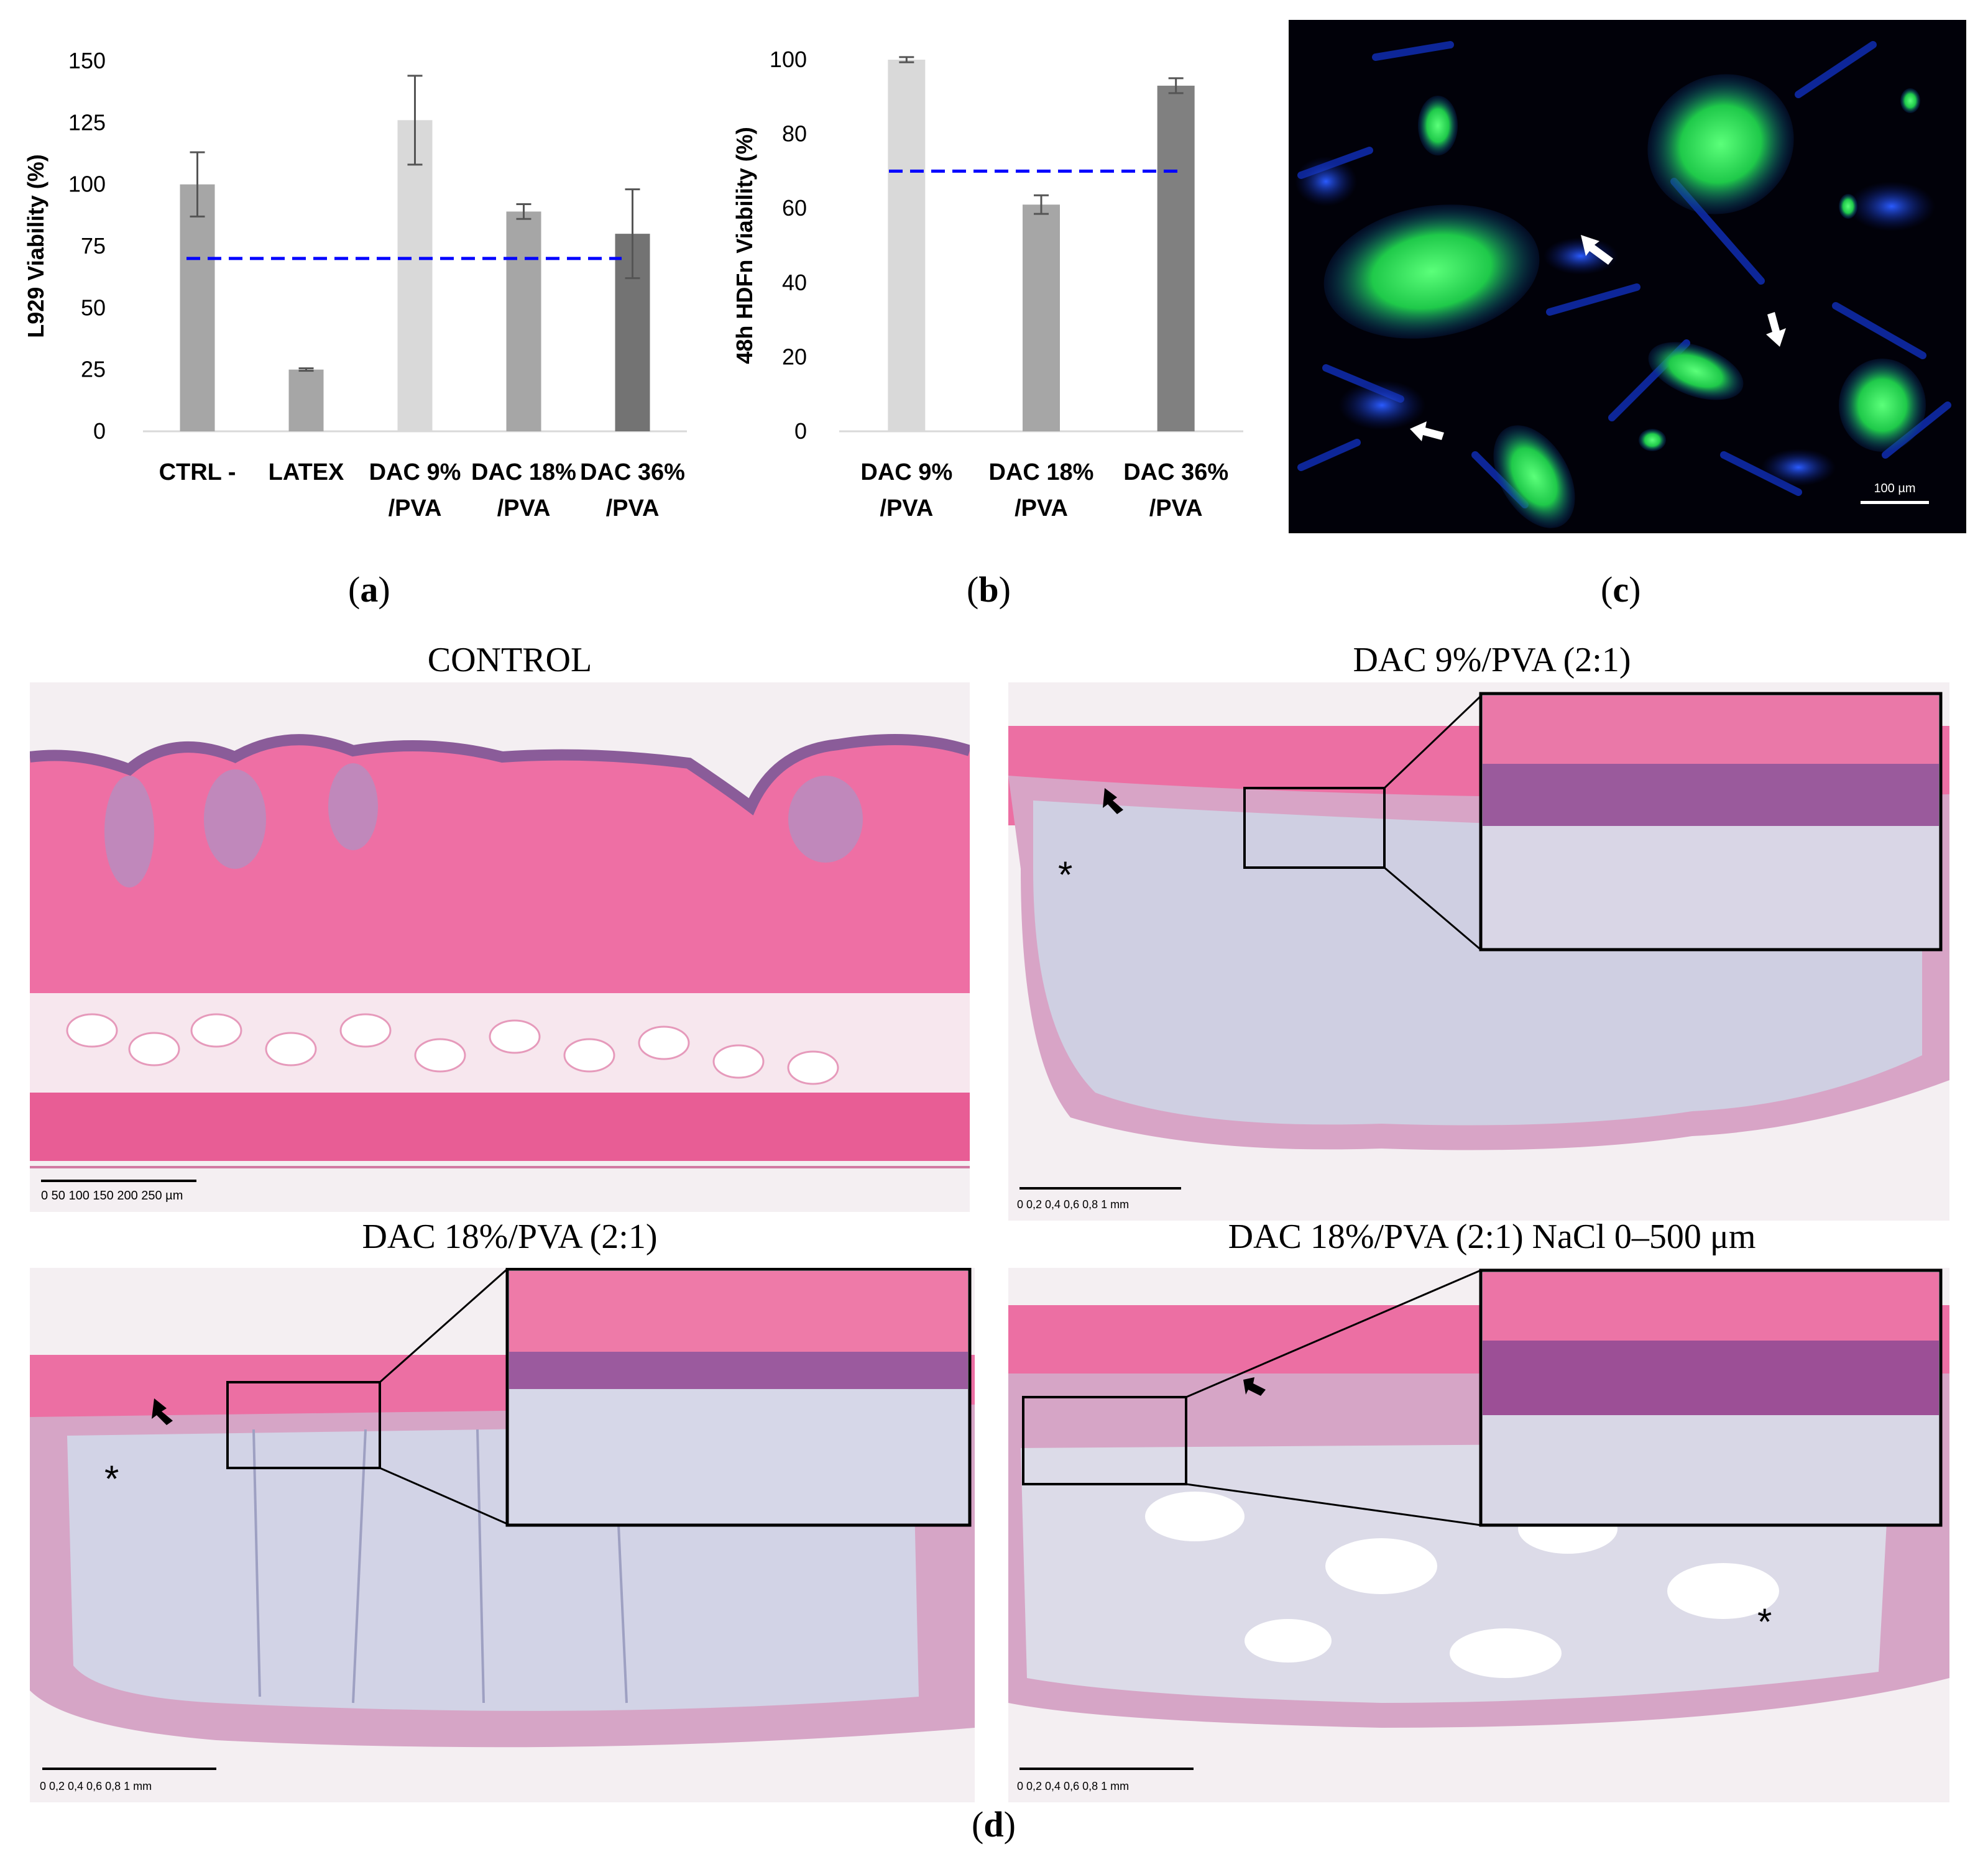  I want to click on histology-title-control: CONTROL, so click(510, 660).